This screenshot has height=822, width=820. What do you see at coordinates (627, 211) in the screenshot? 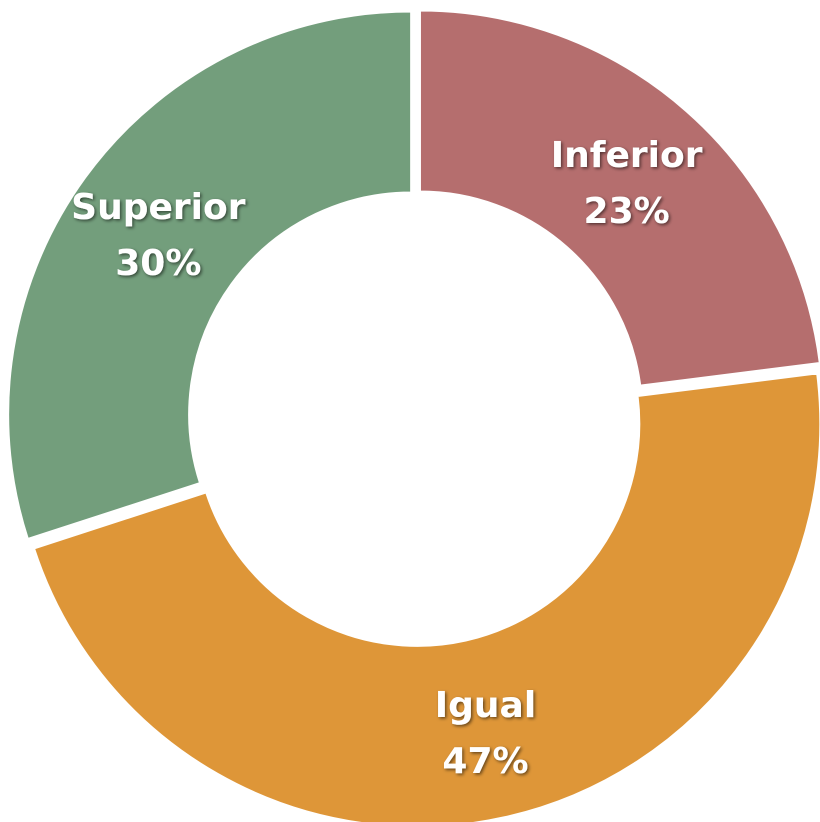
I see `value-label: 23%` at bounding box center [627, 211].